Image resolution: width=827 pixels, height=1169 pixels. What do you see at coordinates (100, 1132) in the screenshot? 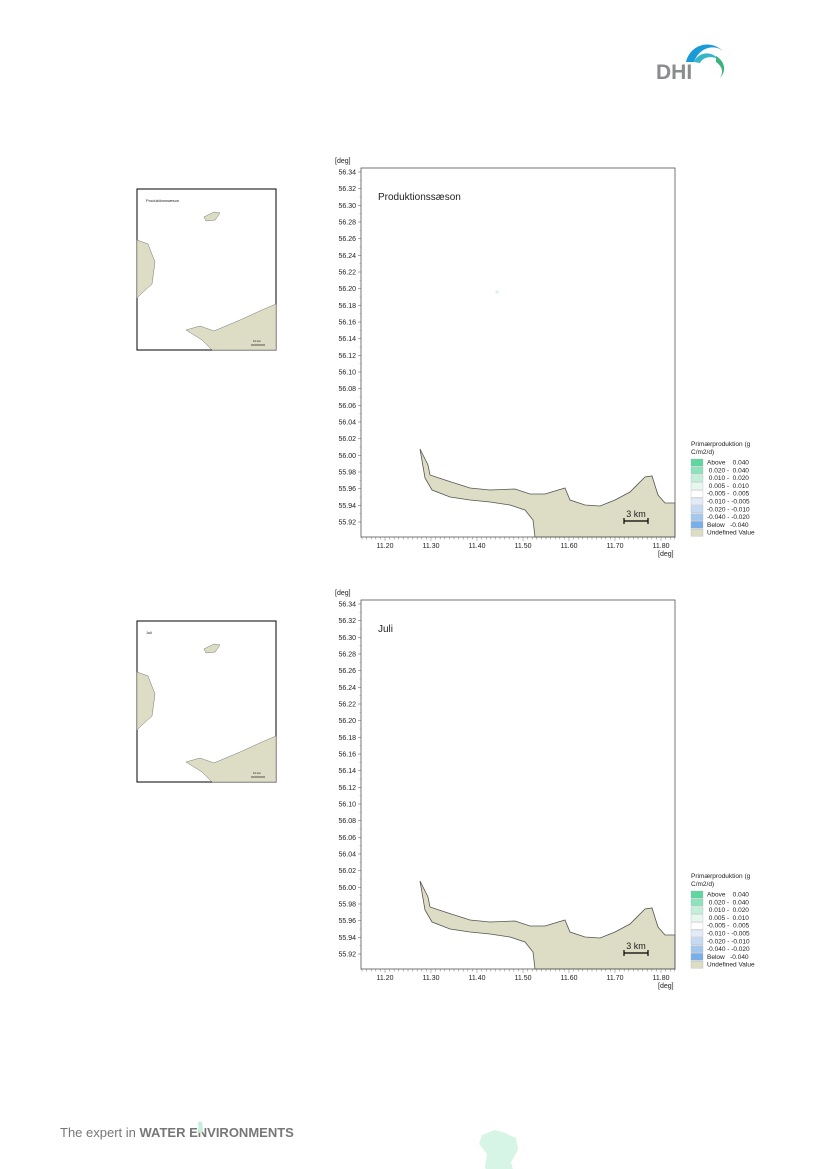
I see `footer-lead: The expert in` at bounding box center [100, 1132].